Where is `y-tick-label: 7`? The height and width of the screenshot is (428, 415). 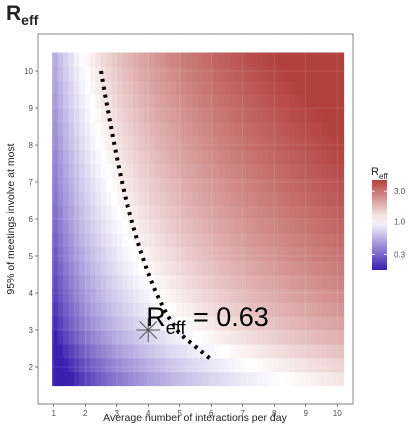 y-tick-label: 7 is located at coordinates (31, 182).